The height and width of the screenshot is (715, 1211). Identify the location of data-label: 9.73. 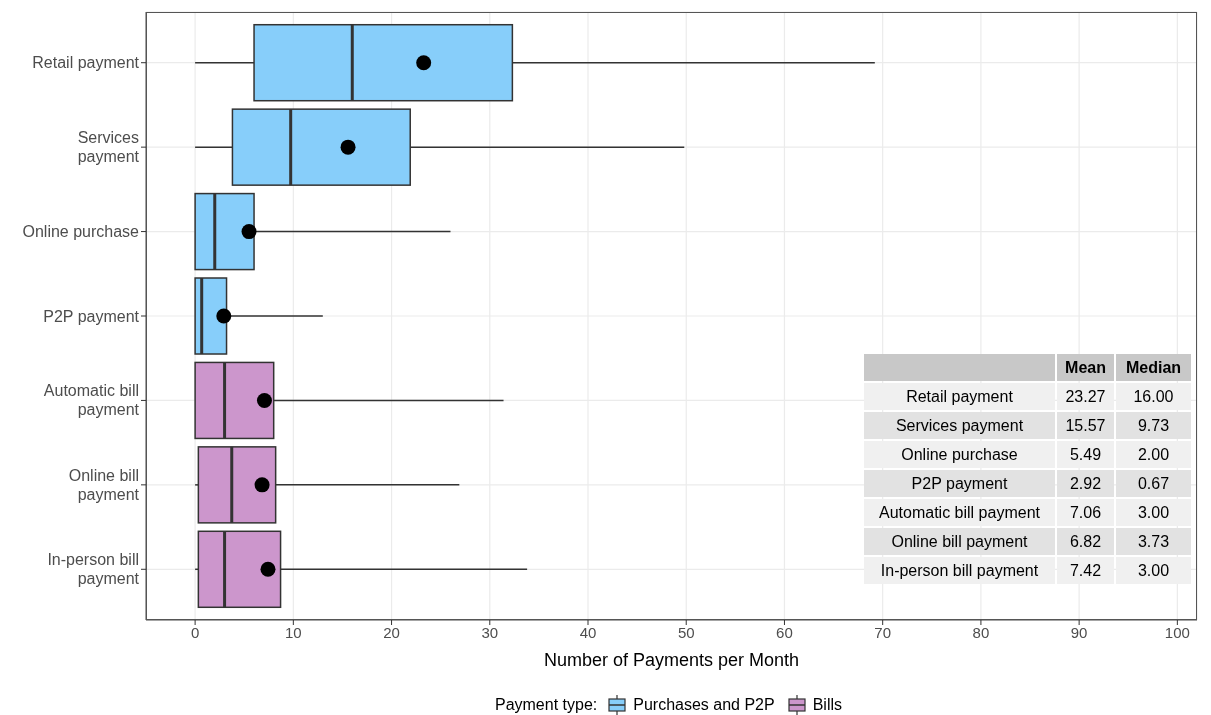
(1153, 425).